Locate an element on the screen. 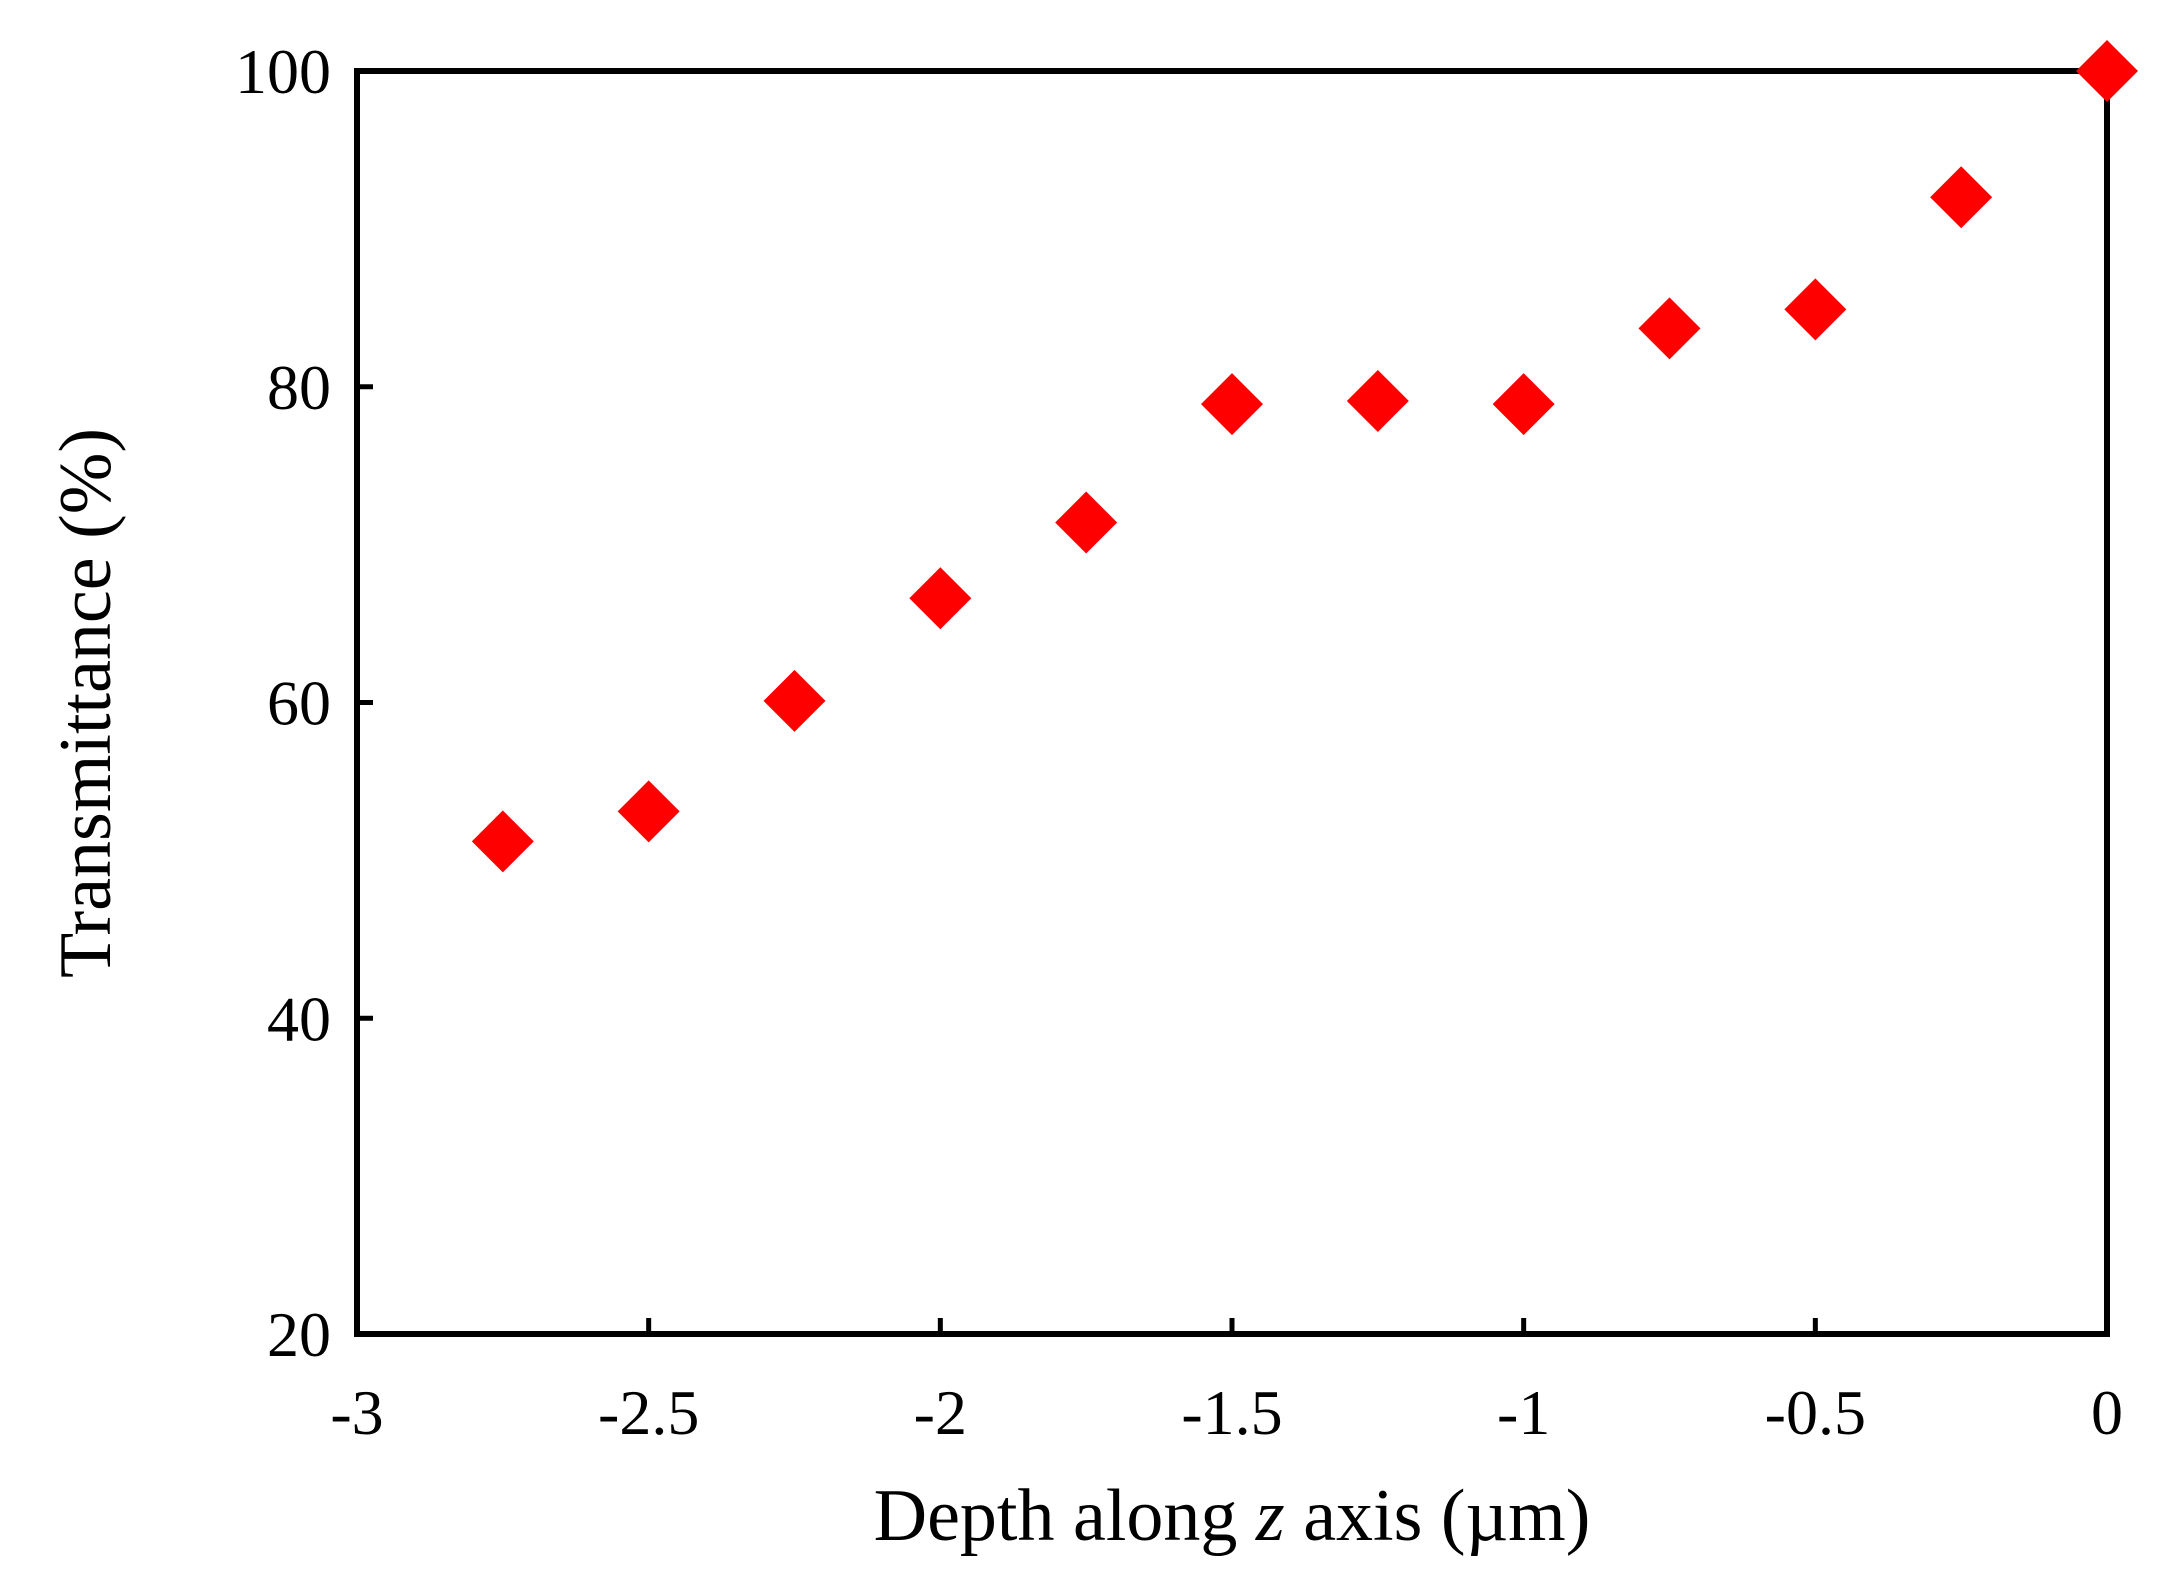  y-tick-label: 20 is located at coordinates (299, 1334).